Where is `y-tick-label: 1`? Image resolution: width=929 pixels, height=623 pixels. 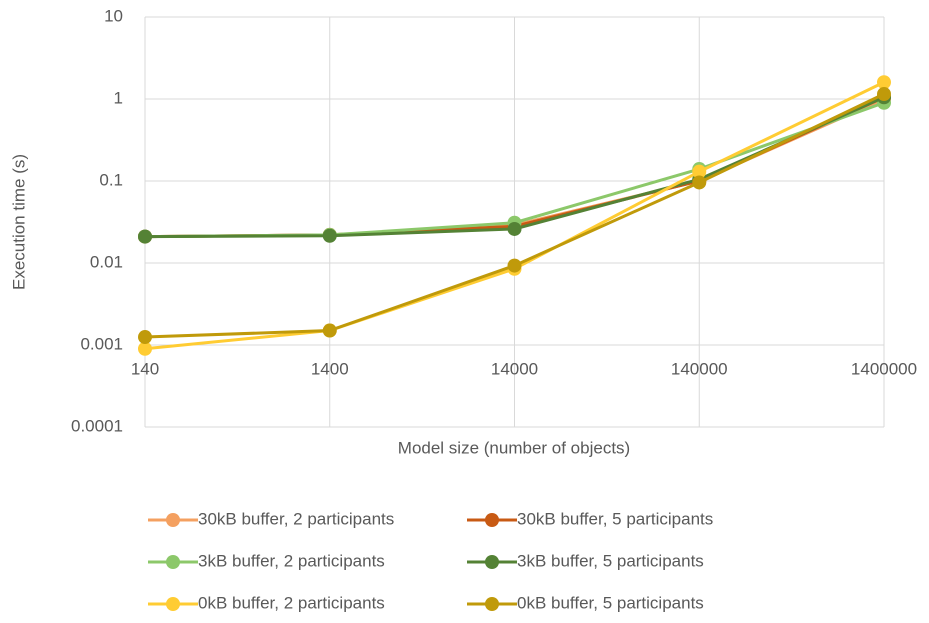
y-tick-label: 1 is located at coordinates (118, 97).